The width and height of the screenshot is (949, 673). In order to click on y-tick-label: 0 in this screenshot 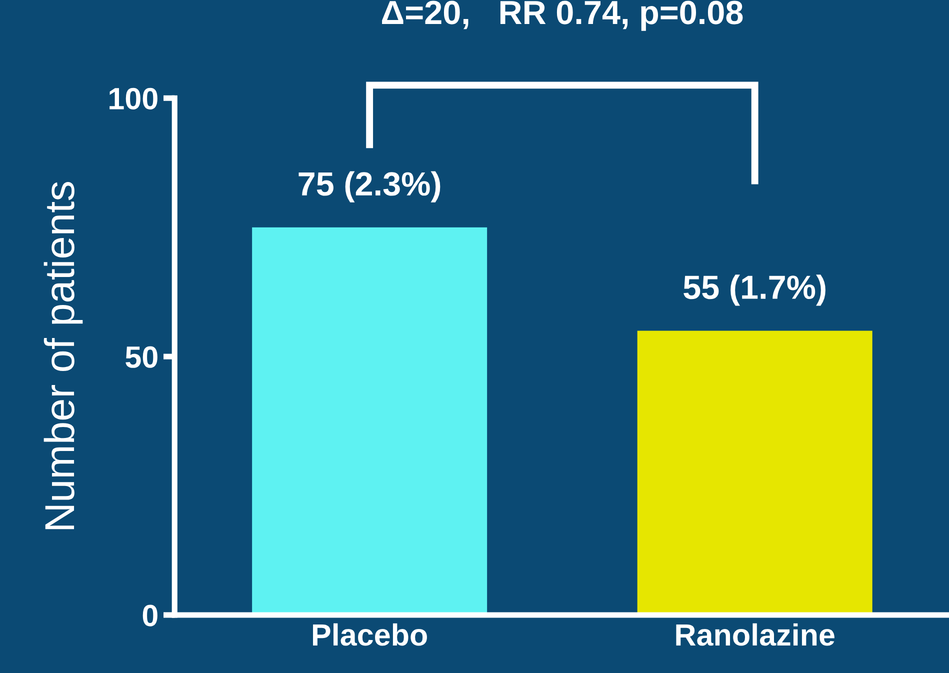, I will do `click(150, 615)`.